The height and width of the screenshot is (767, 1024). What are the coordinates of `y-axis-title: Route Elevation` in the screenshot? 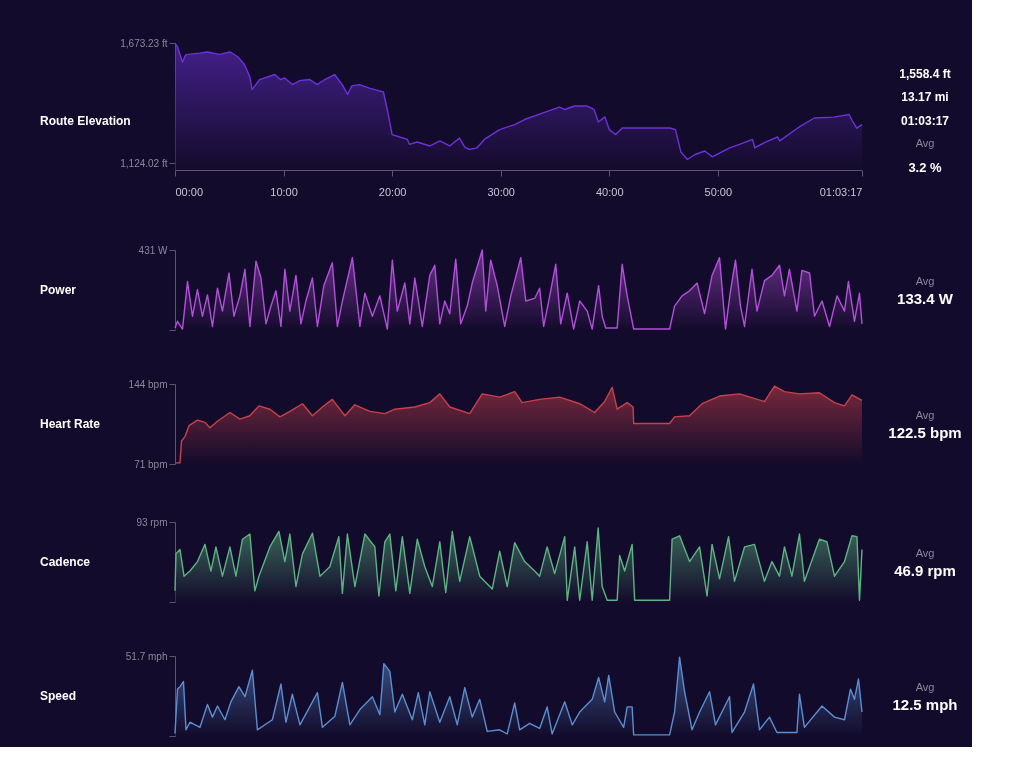 It's located at (85, 120).